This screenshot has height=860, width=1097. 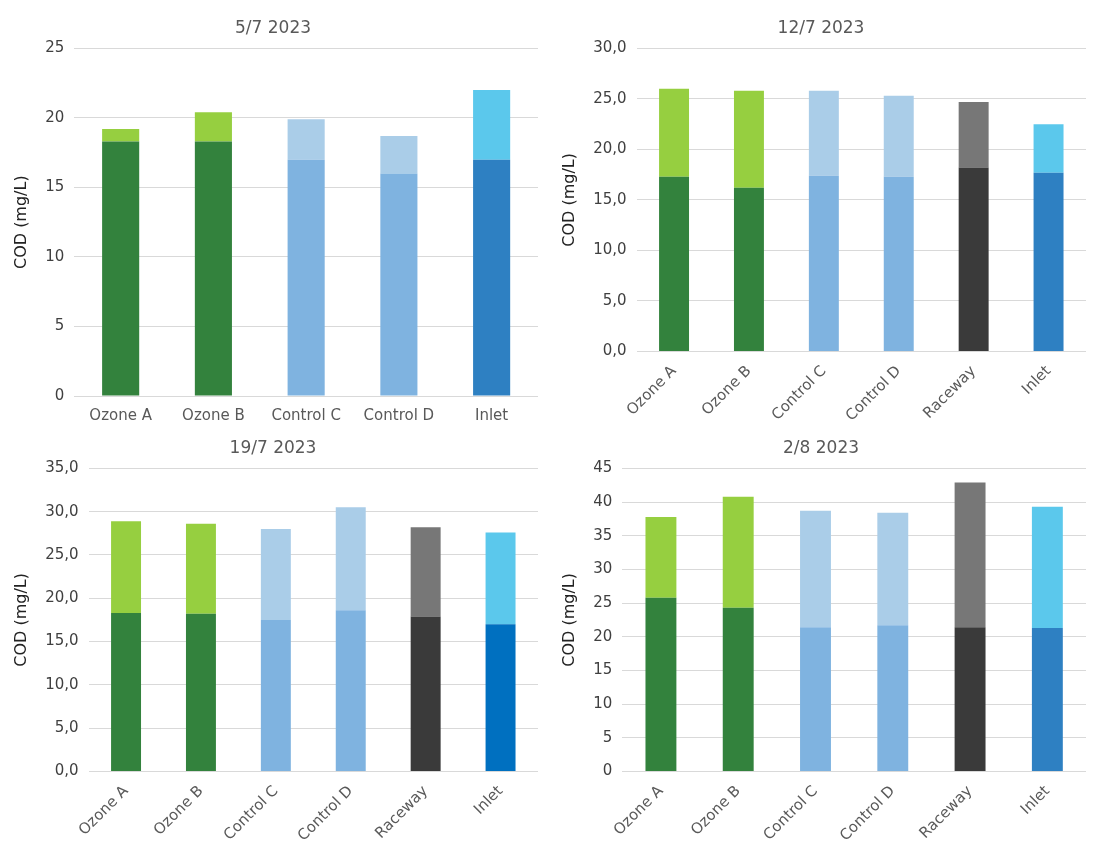 What do you see at coordinates (603, 500) in the screenshot?
I see `y-tick-label: 40` at bounding box center [603, 500].